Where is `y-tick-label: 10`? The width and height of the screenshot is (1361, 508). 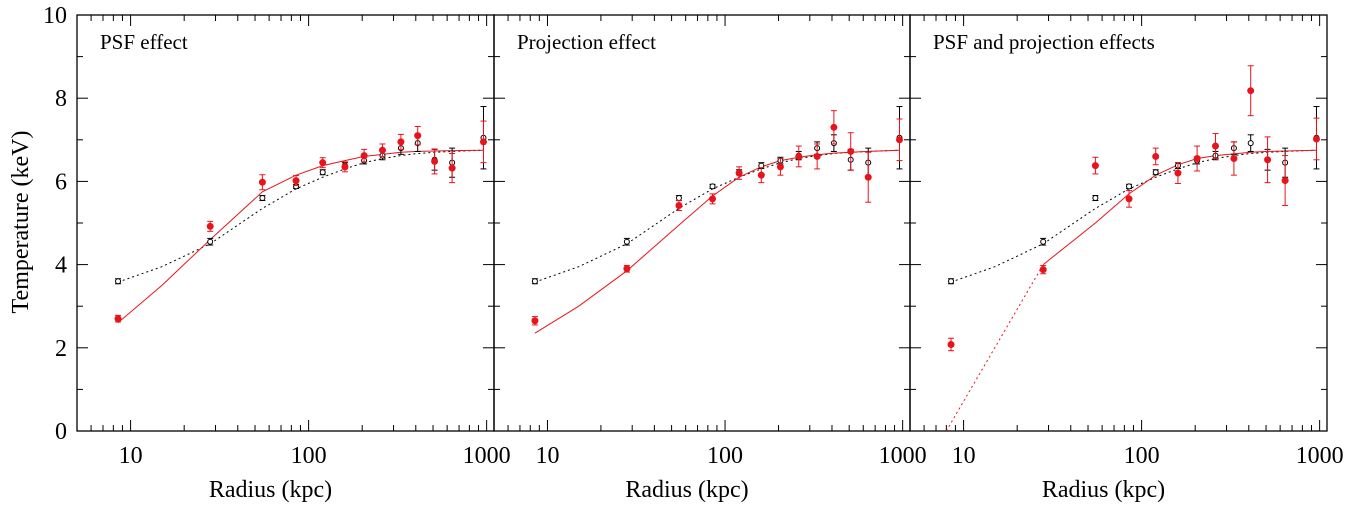
y-tick-label: 10 is located at coordinates (55, 16).